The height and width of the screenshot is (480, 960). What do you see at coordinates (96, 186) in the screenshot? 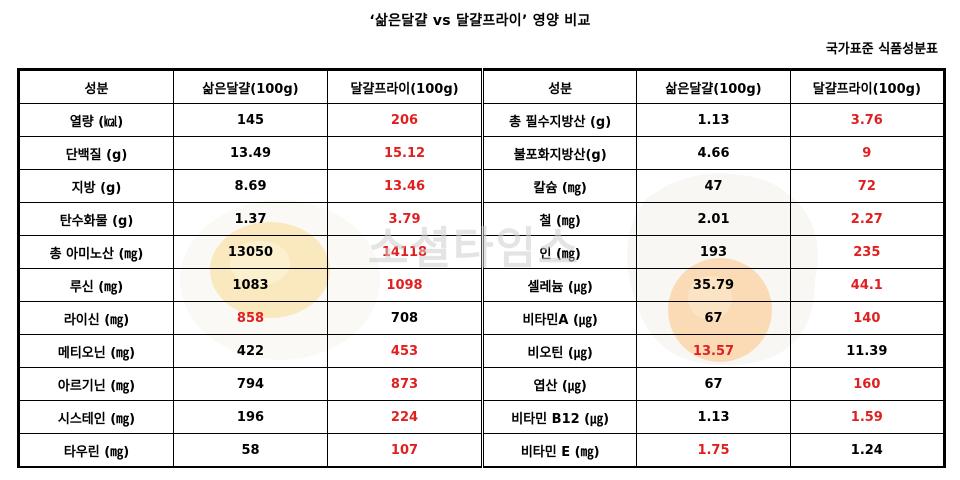
I see `nutrient-name-cell: 지방 (g)` at bounding box center [96, 186].